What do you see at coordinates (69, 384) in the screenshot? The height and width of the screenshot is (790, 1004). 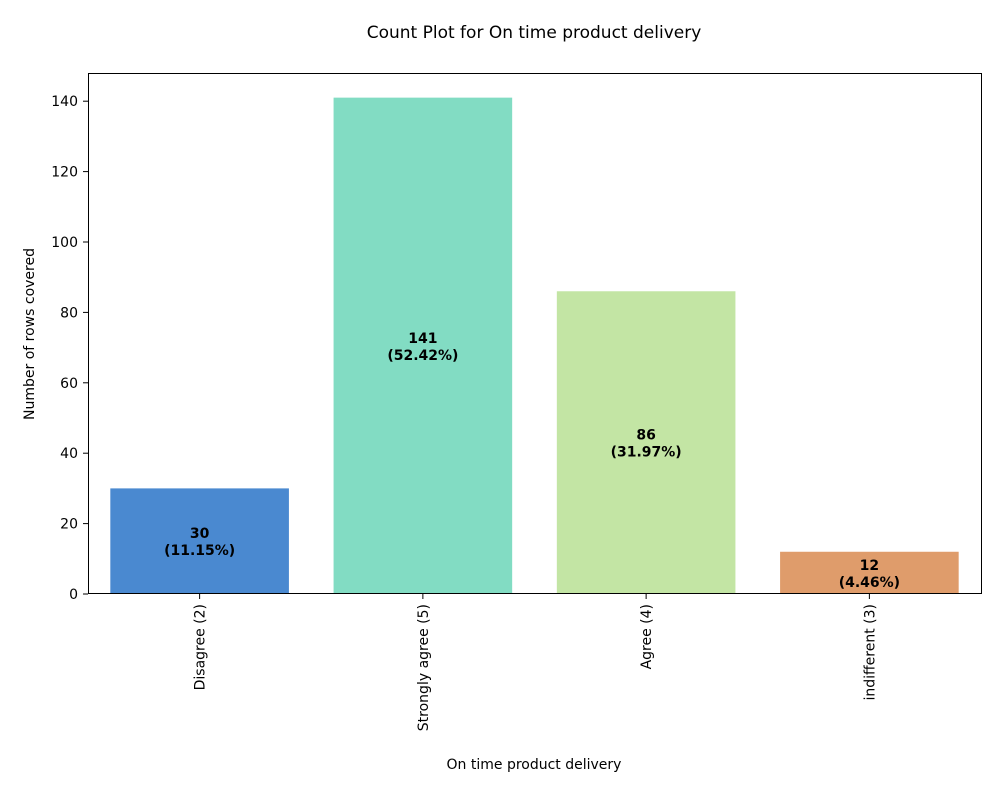 I see `y-tick-label: 60` at bounding box center [69, 384].